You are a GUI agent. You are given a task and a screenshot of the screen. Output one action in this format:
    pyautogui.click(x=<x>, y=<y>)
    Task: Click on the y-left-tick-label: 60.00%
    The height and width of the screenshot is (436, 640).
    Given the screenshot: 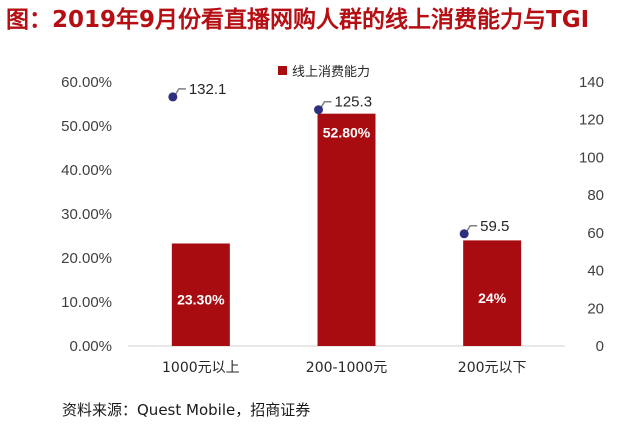 What is the action you would take?
    pyautogui.click(x=86, y=82)
    